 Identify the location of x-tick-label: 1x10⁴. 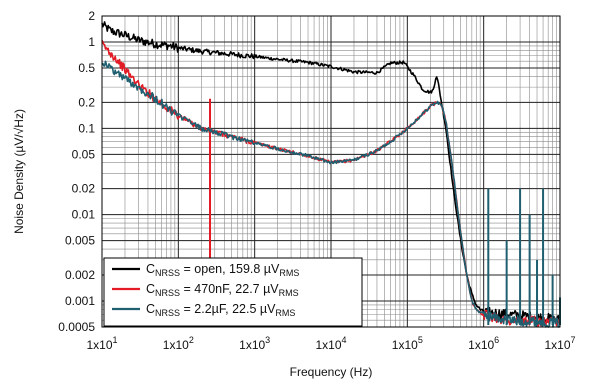
(330, 343).